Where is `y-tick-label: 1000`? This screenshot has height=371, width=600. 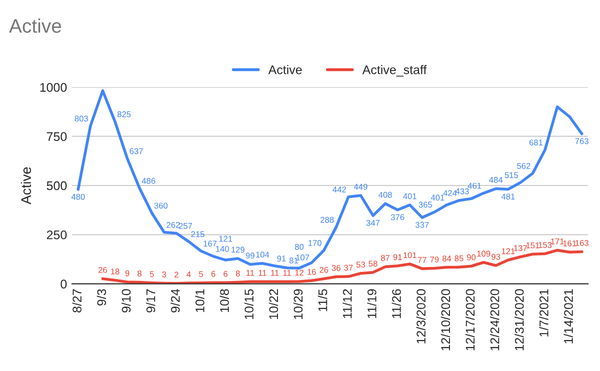
y-tick-label: 1000 is located at coordinates (53, 87).